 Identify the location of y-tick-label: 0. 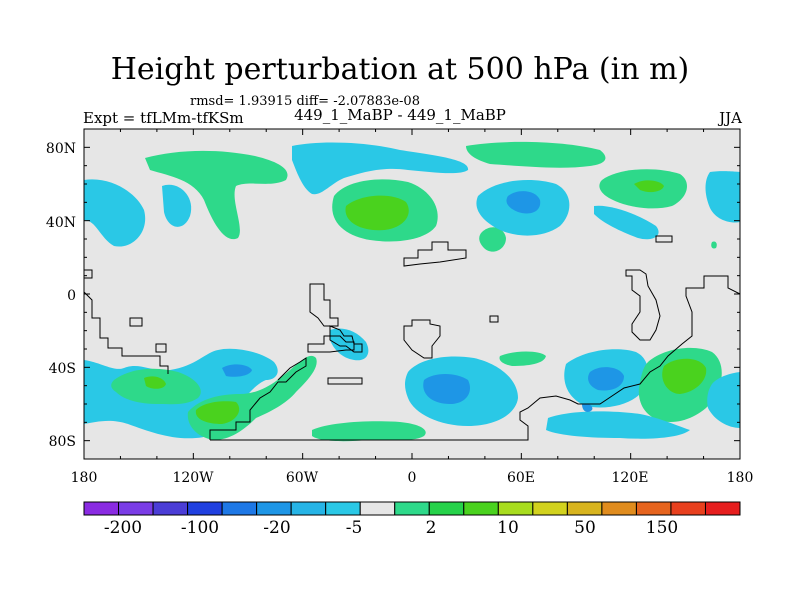
(71, 296).